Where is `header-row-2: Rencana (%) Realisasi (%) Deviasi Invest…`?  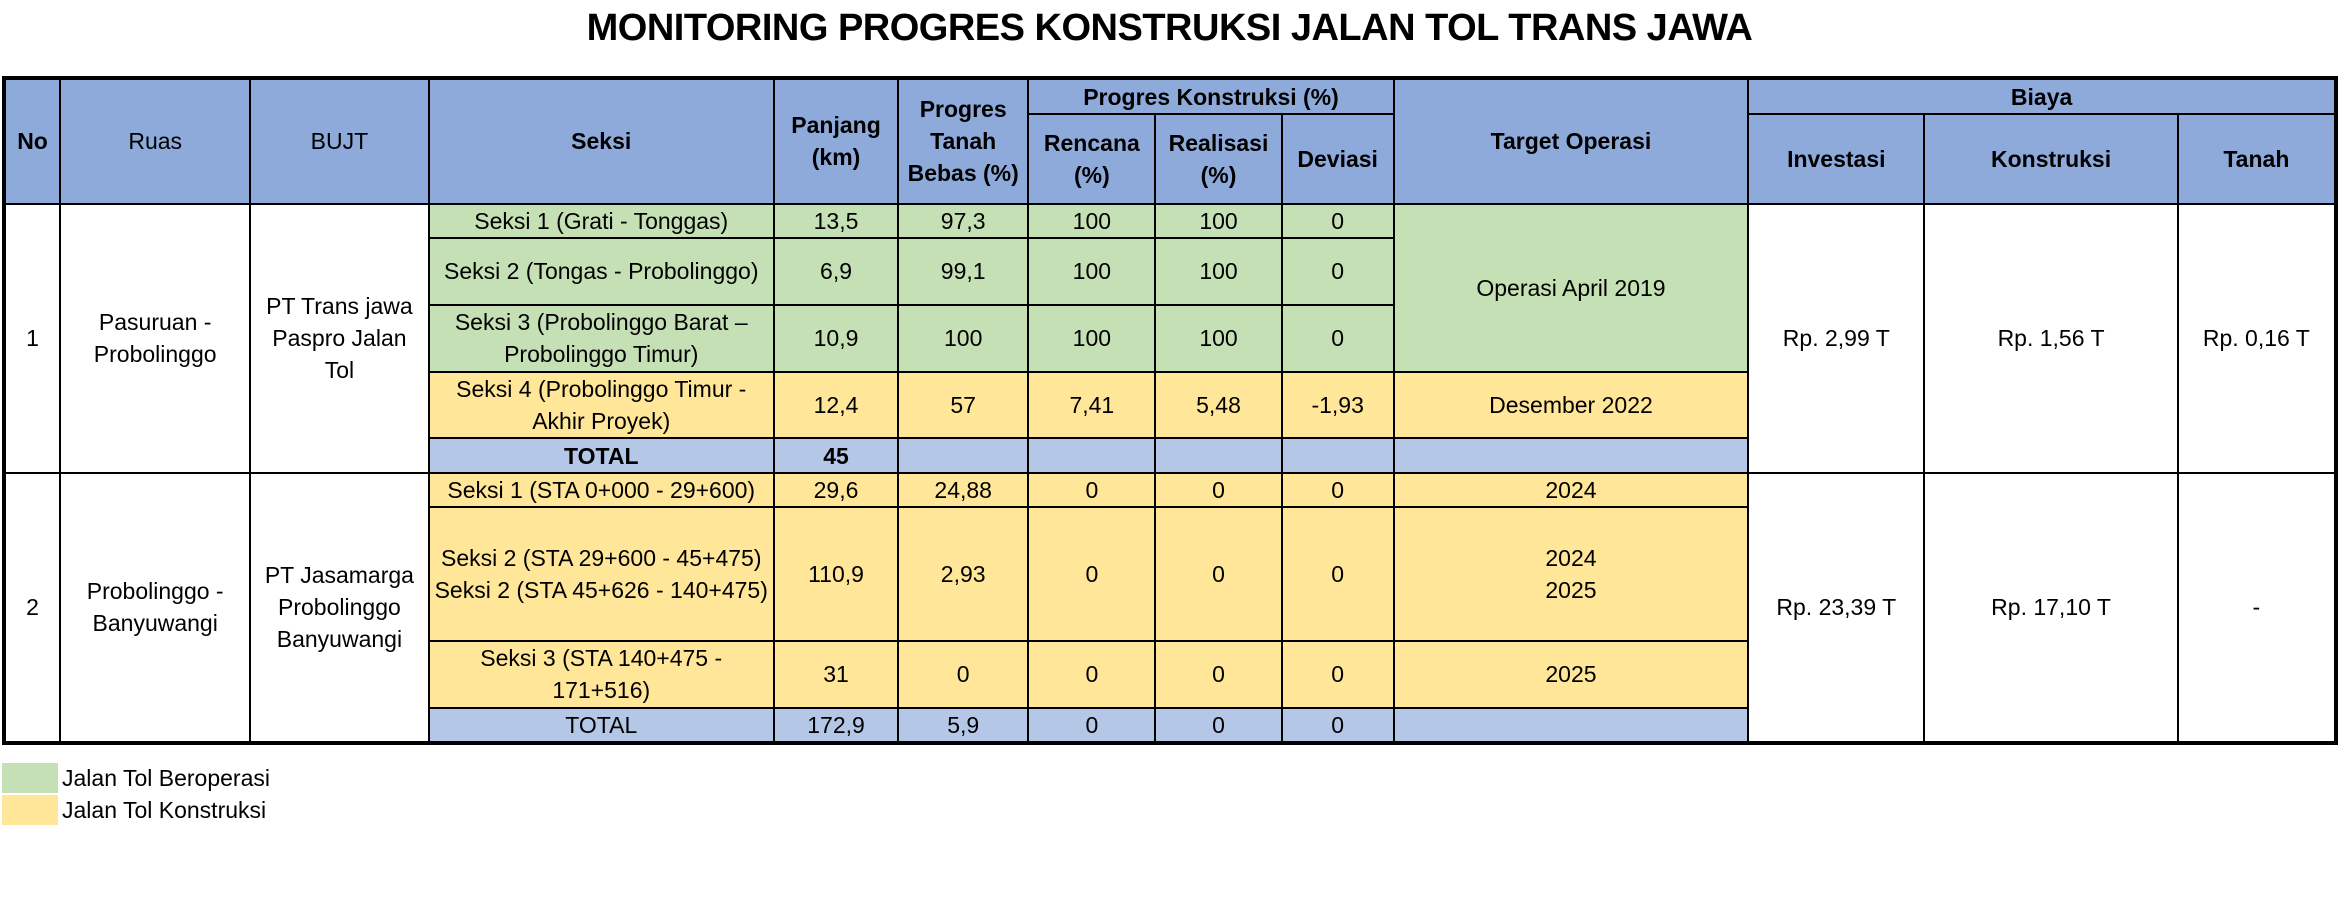 header-row-2: Rencana (%) Realisasi (%) Deviasi Invest… is located at coordinates (1171, 159).